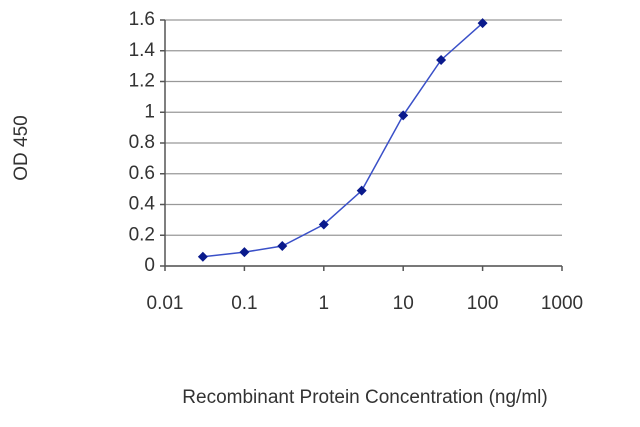  I want to click on x-tick-label: 1000, so click(562, 303).